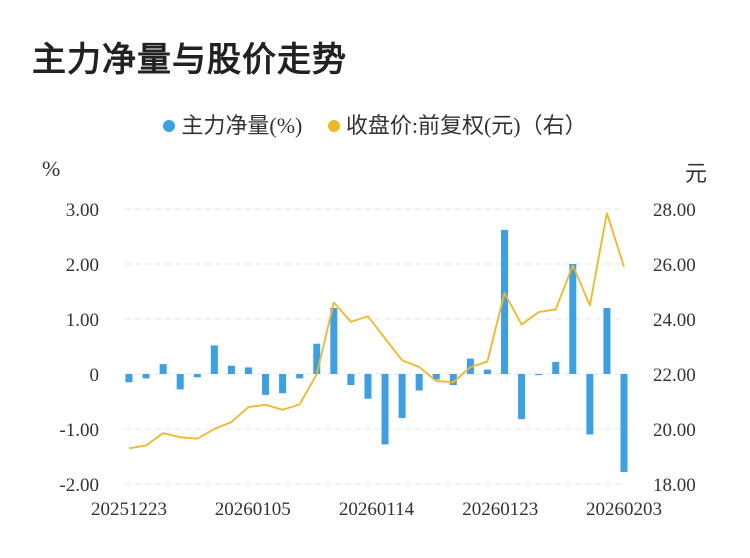 Image resolution: width=750 pixels, height=558 pixels. What do you see at coordinates (82, 265) in the screenshot?
I see `left-tick-label: 2.00` at bounding box center [82, 265].